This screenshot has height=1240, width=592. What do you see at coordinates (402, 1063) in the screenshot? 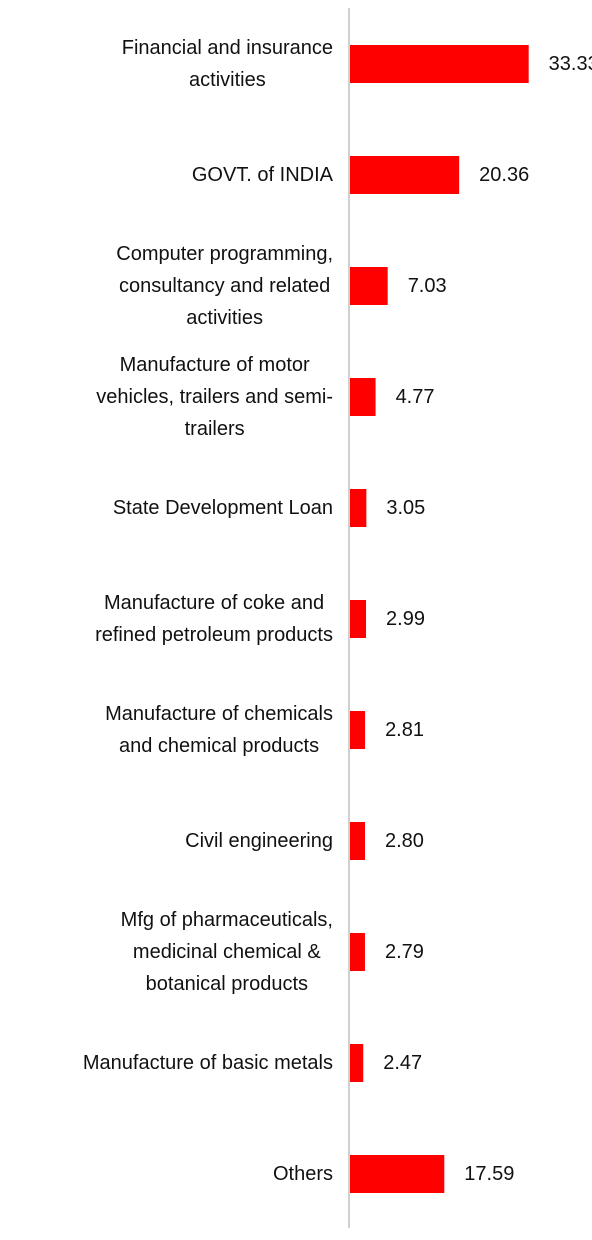
I see `bar-value-label: 2.47` at bounding box center [402, 1063].